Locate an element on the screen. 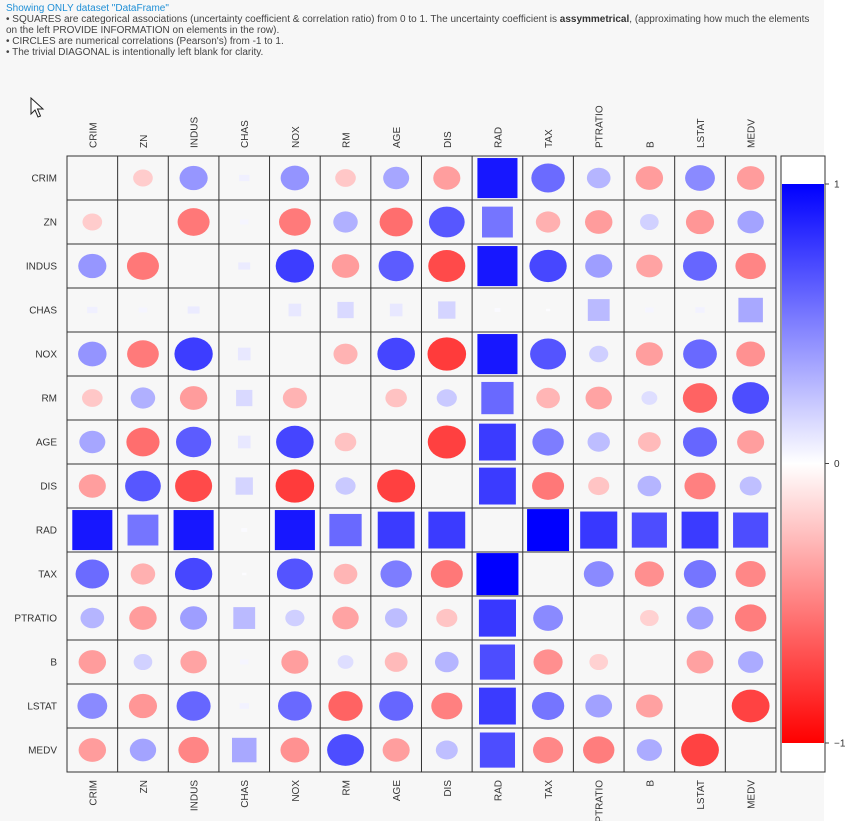  left-axis-label: B is located at coordinates (53, 663).